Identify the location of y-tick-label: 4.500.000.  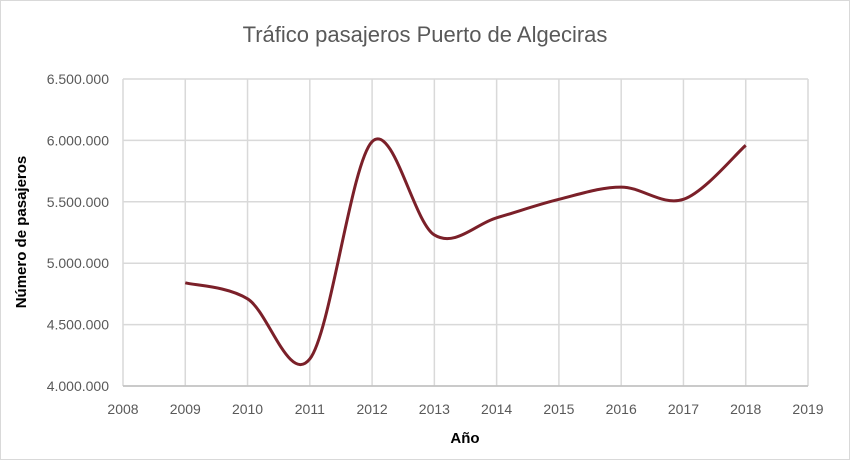
(78, 325).